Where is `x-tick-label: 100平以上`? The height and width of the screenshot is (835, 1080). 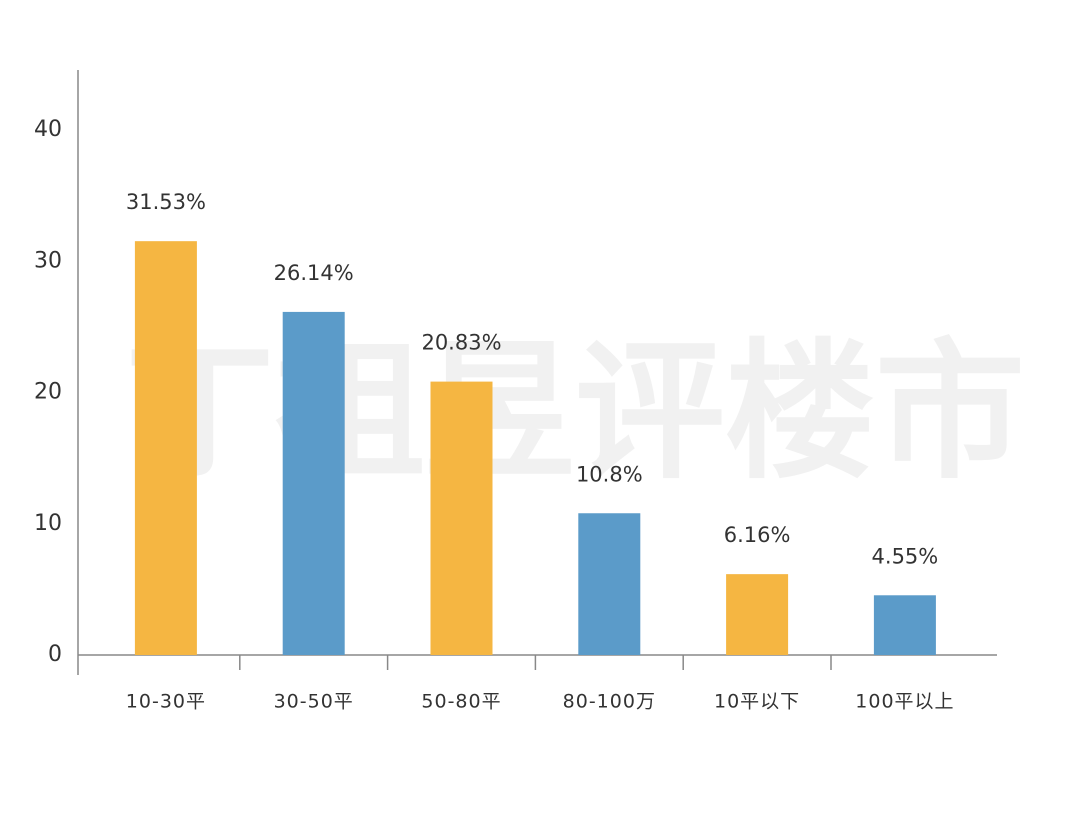 x-tick-label: 100平以上 is located at coordinates (904, 702).